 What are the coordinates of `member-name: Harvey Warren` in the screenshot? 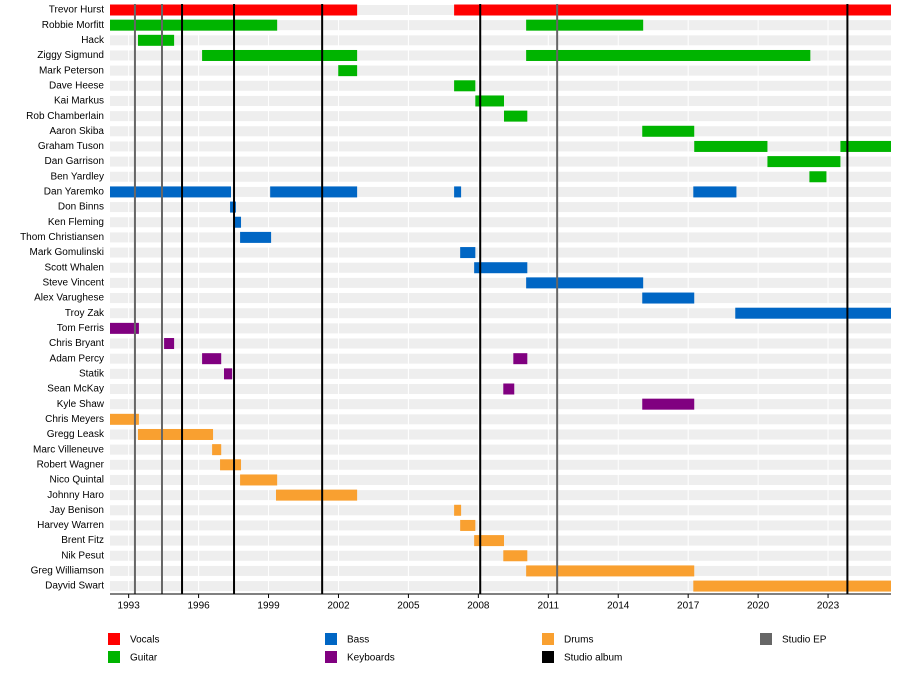 It's located at (70, 525).